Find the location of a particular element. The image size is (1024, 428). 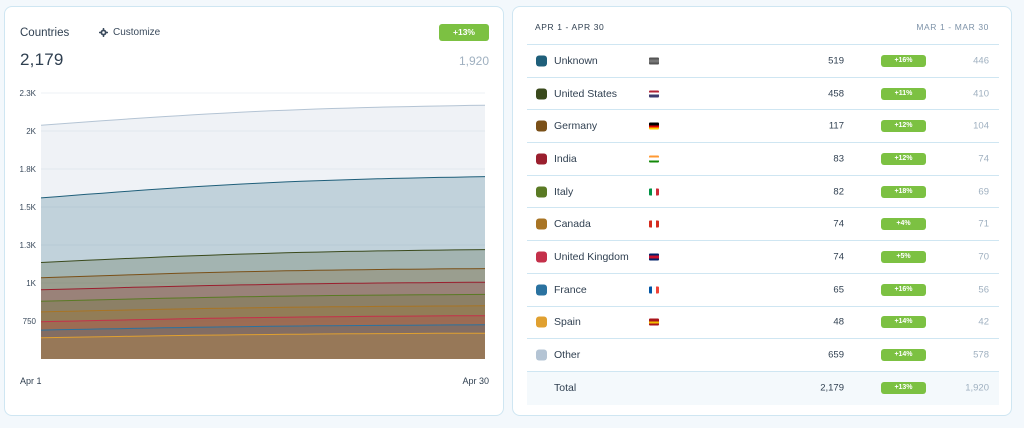

change-badge: +14% is located at coordinates (903, 322).